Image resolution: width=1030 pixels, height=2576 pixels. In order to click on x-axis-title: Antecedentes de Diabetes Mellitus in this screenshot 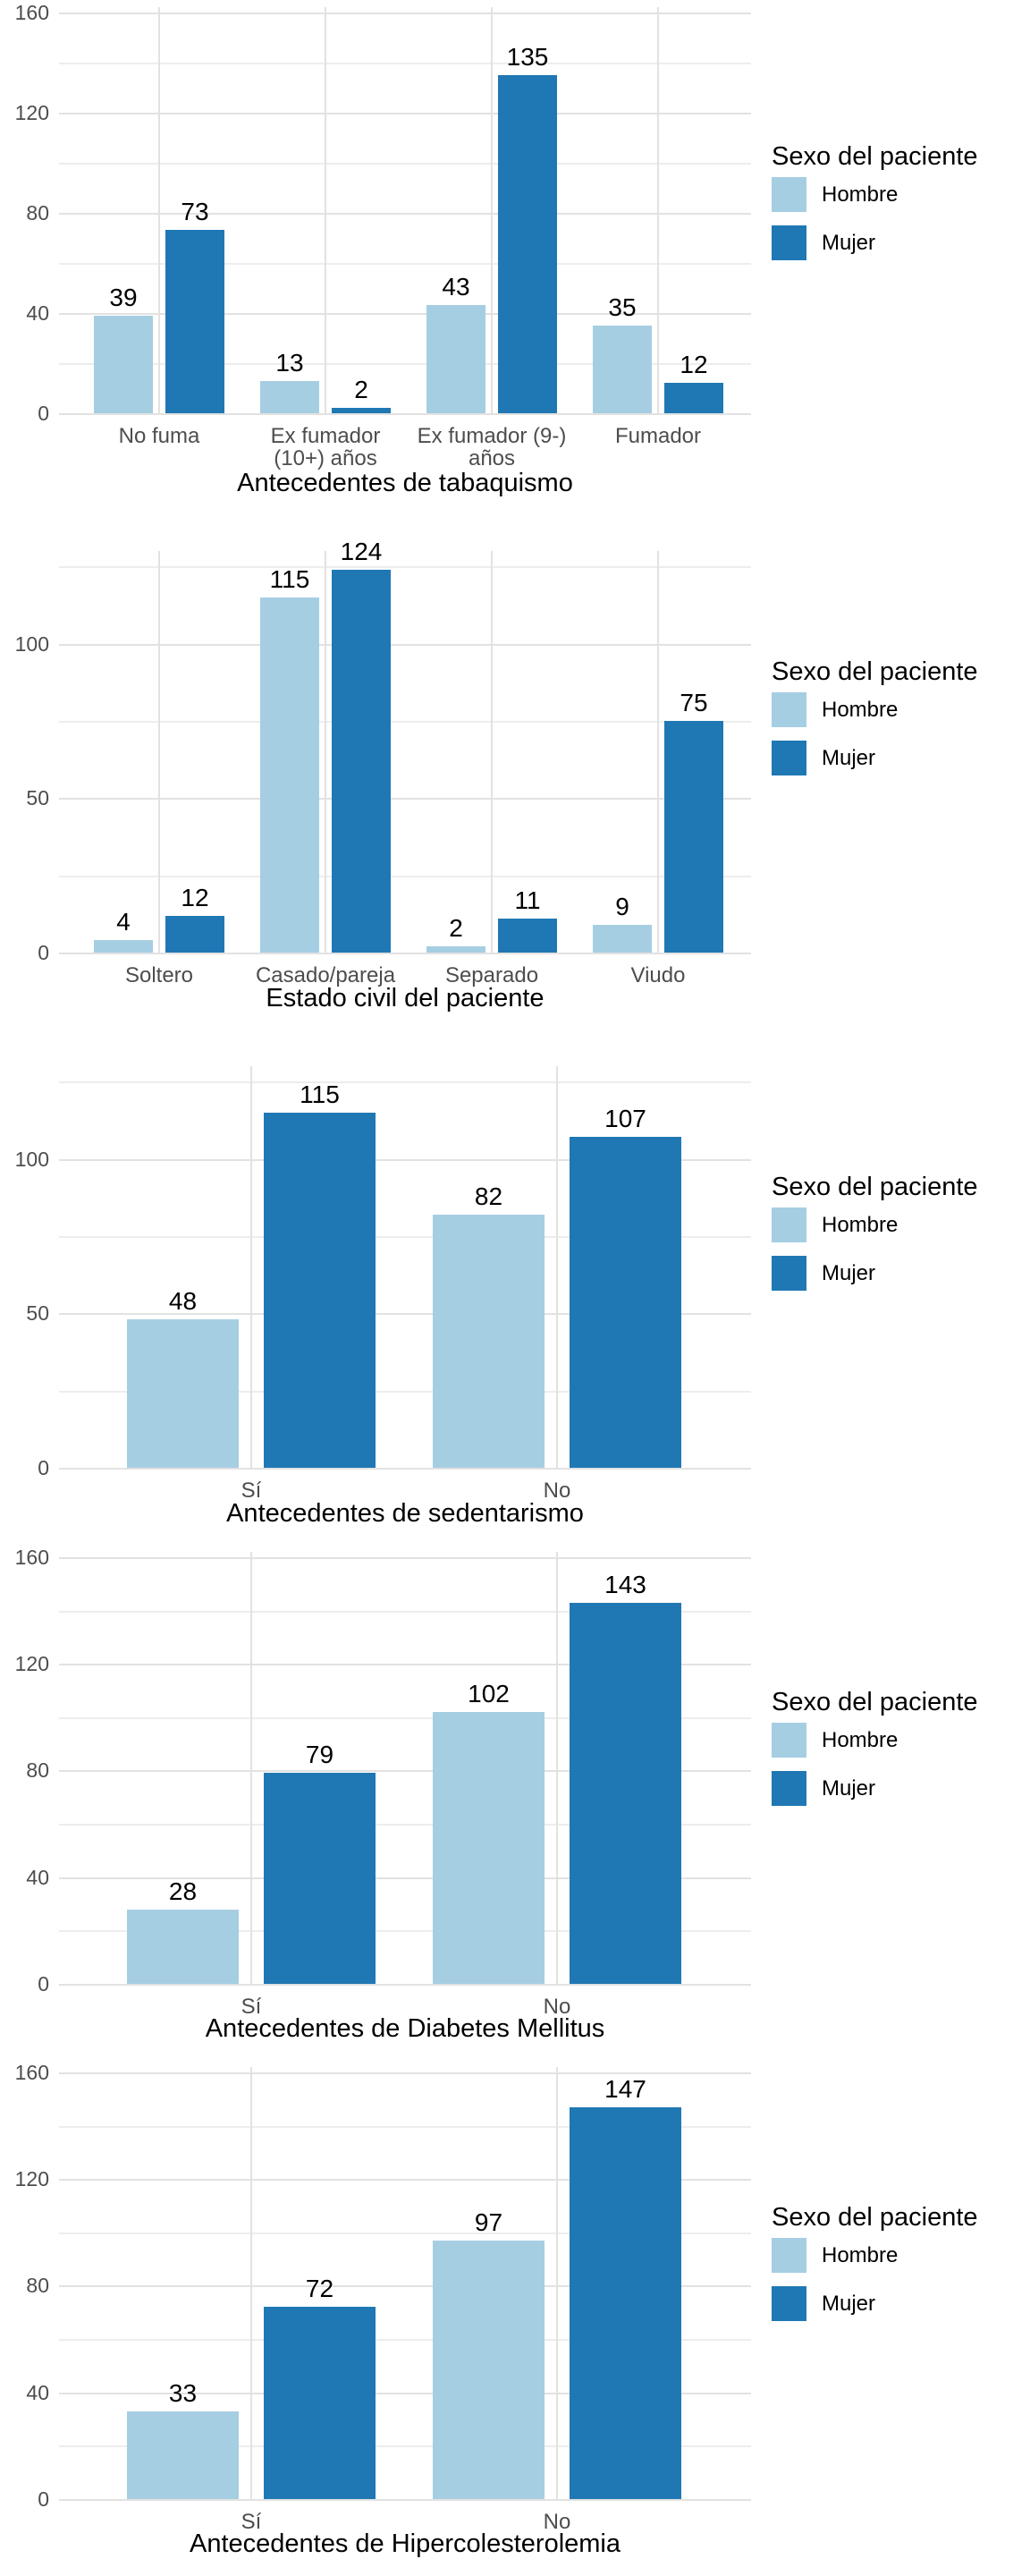, I will do `click(405, 2028)`.